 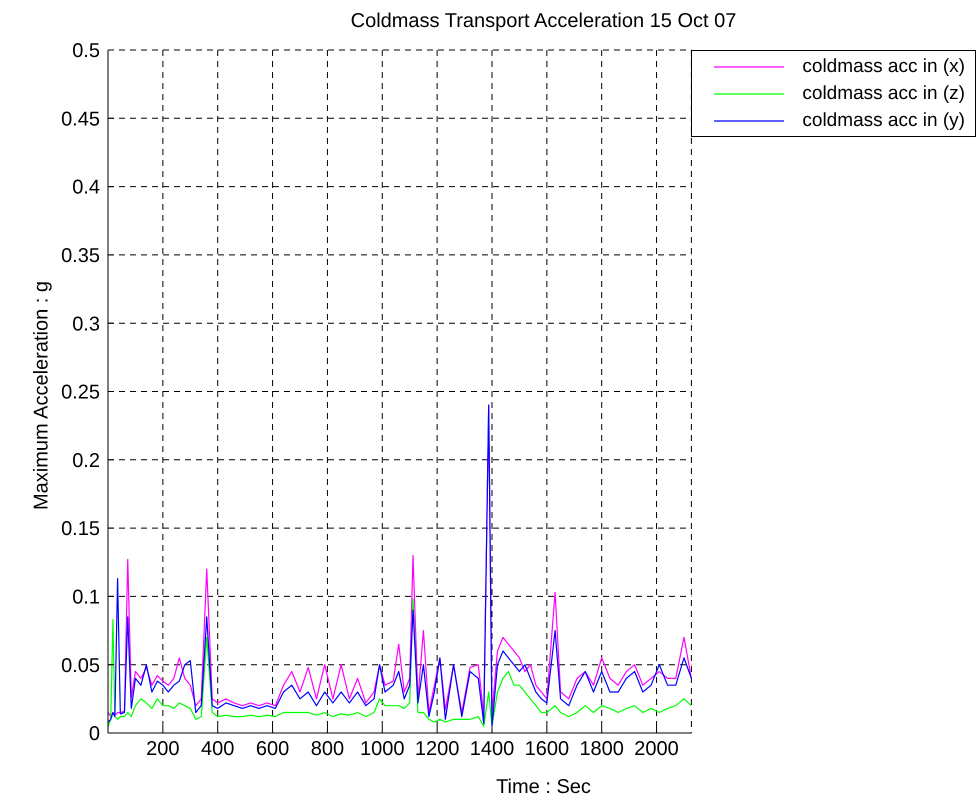 I want to click on y-tick-label: 0.15, so click(x=80, y=529).